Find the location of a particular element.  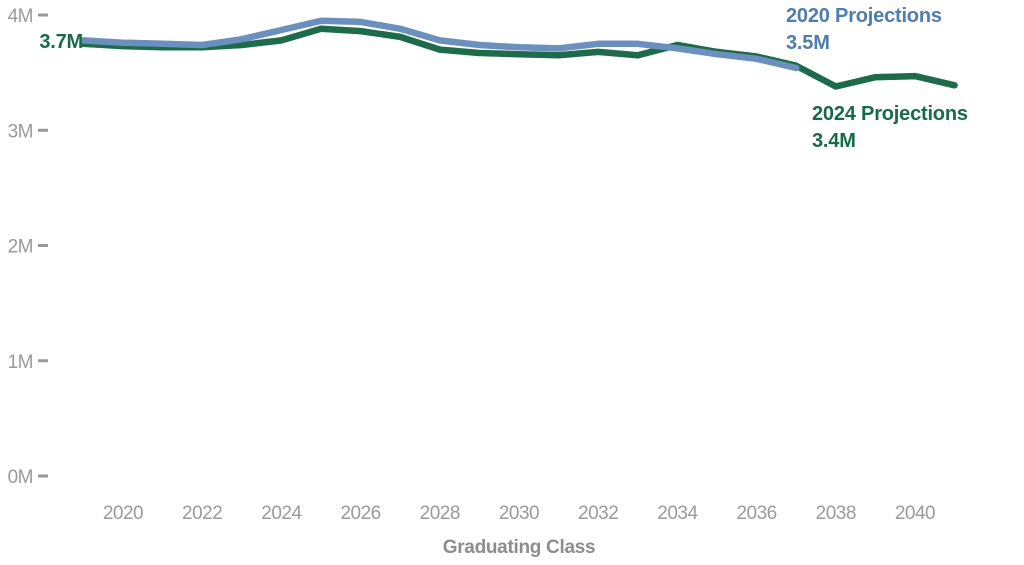

series-label-2020-endvalue: 3.5M is located at coordinates (808, 43).